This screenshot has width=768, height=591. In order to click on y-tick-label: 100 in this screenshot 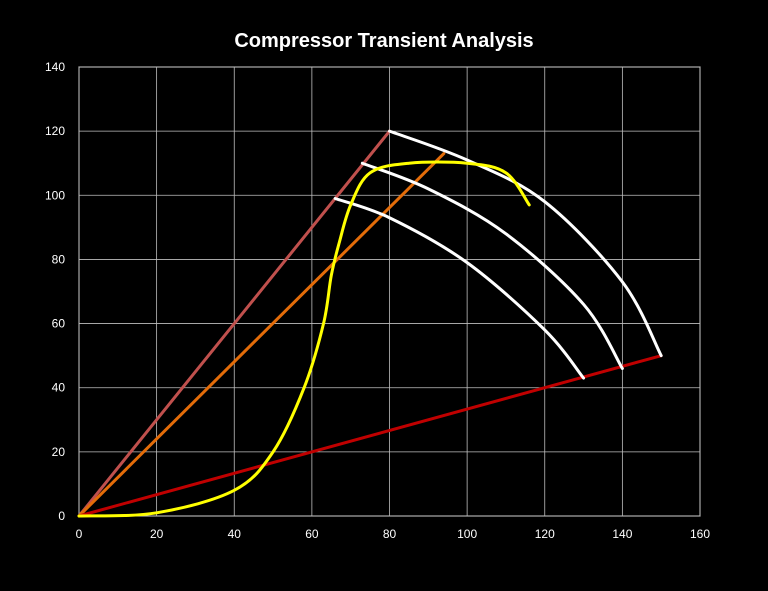, I will do `click(55, 195)`.